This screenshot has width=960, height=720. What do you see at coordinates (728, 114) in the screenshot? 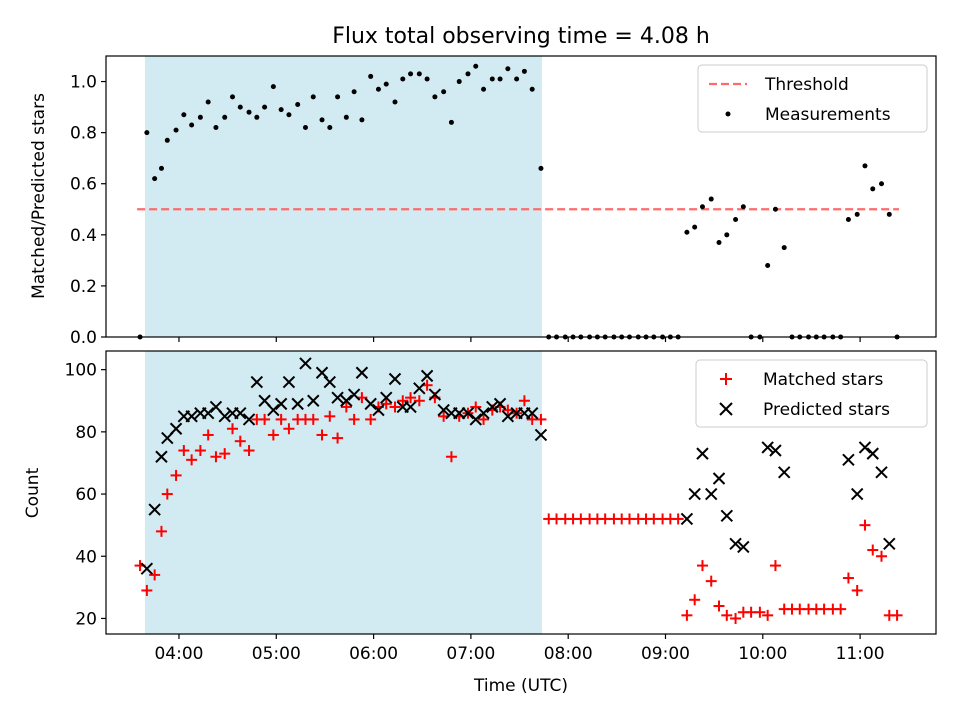
I see `legend-measurements-swatch` at bounding box center [728, 114].